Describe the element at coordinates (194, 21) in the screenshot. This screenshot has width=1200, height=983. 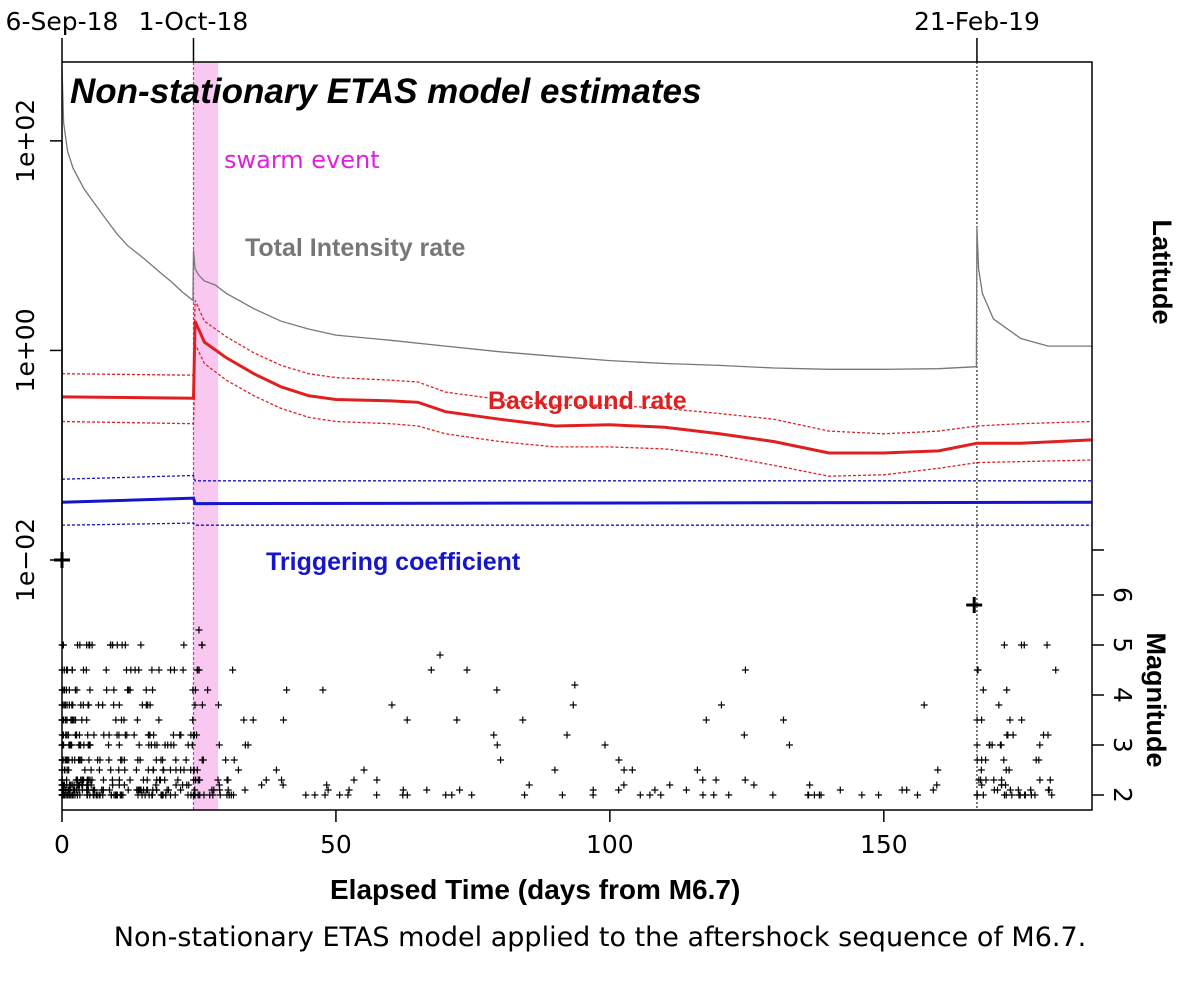
I see `date-marker-label: 1-Oct-18` at that location.